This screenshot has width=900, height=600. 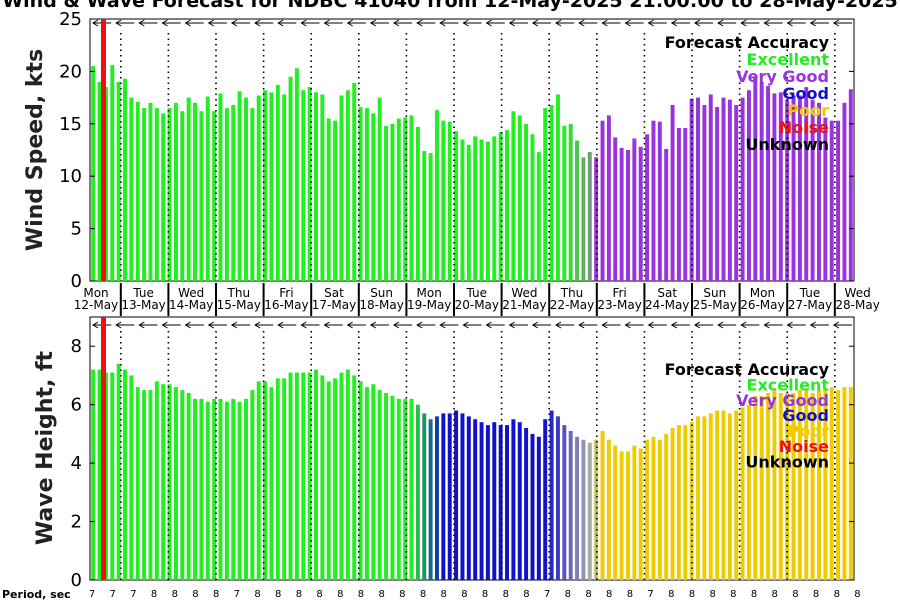 I want to click on date-label: 17-May, so click(x=334, y=305).